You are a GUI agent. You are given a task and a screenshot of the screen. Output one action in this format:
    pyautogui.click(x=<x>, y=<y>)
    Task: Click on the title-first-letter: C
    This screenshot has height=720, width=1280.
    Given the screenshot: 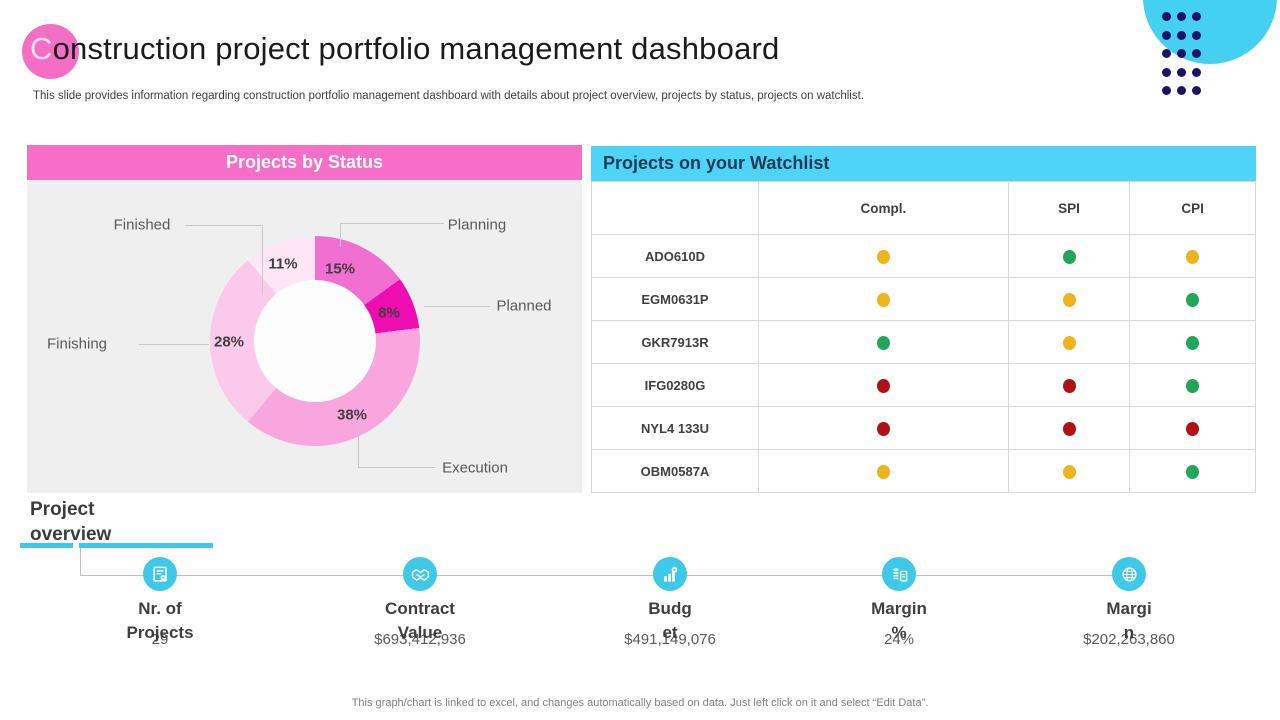 What is the action you would take?
    pyautogui.click(x=41, y=48)
    